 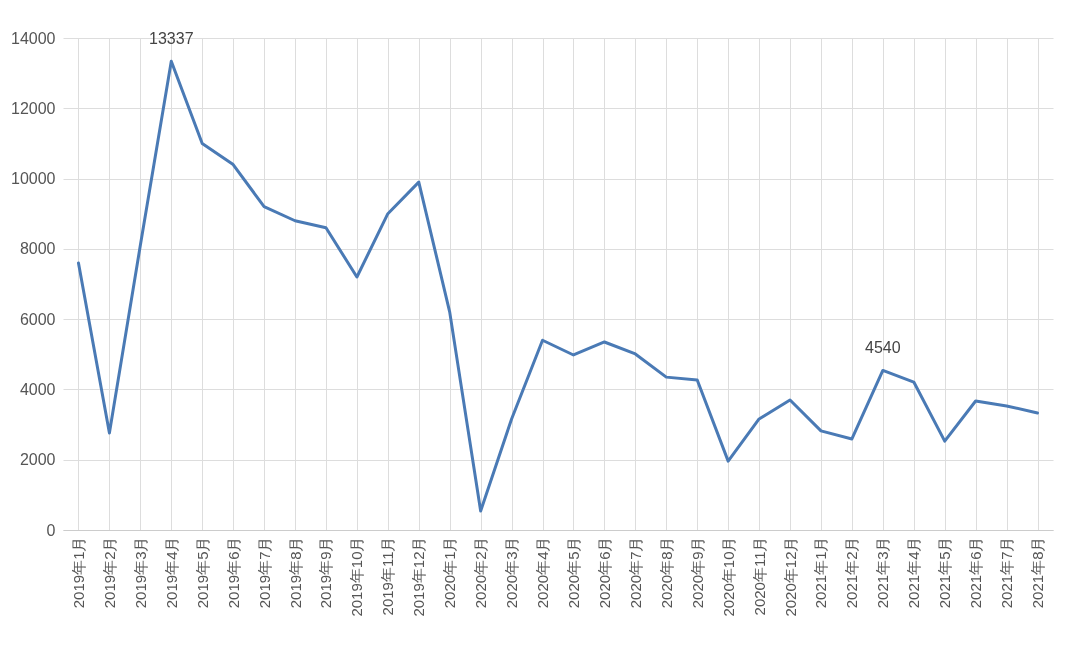 I want to click on x-tick-label: 2019年9月, so click(x=326, y=572).